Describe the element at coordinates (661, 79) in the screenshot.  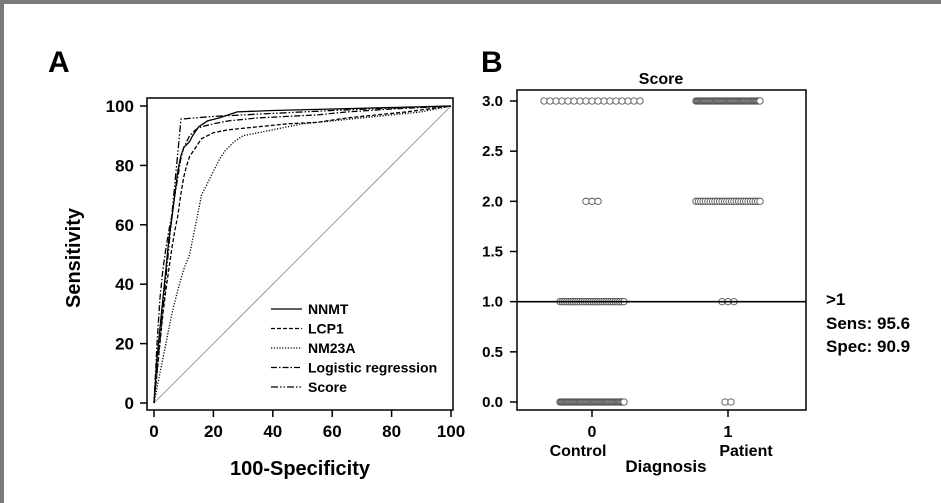
I see `score-chart-title: Score` at that location.